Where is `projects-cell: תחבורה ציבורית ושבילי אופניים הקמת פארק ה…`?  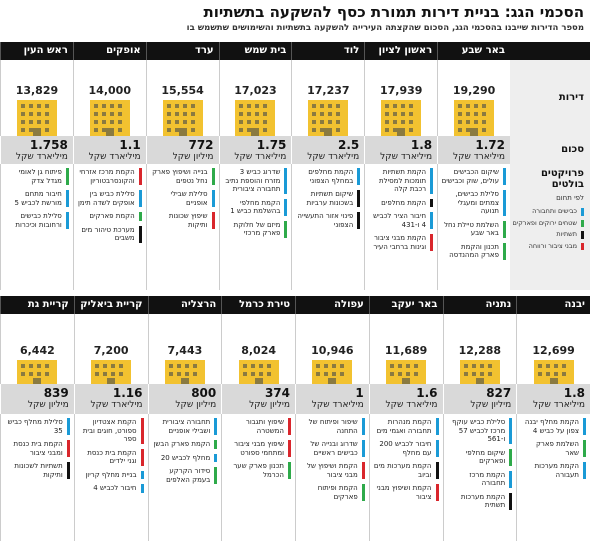 projects-cell: תחבורה ציבורית ושבילי אופניים הקמת פארק ה… is located at coordinates (184, 477).